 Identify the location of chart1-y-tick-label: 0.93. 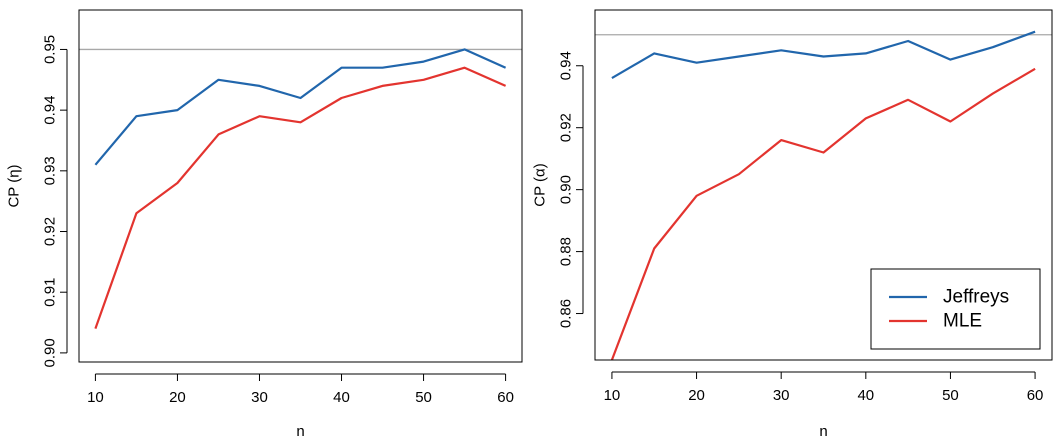
(50, 170).